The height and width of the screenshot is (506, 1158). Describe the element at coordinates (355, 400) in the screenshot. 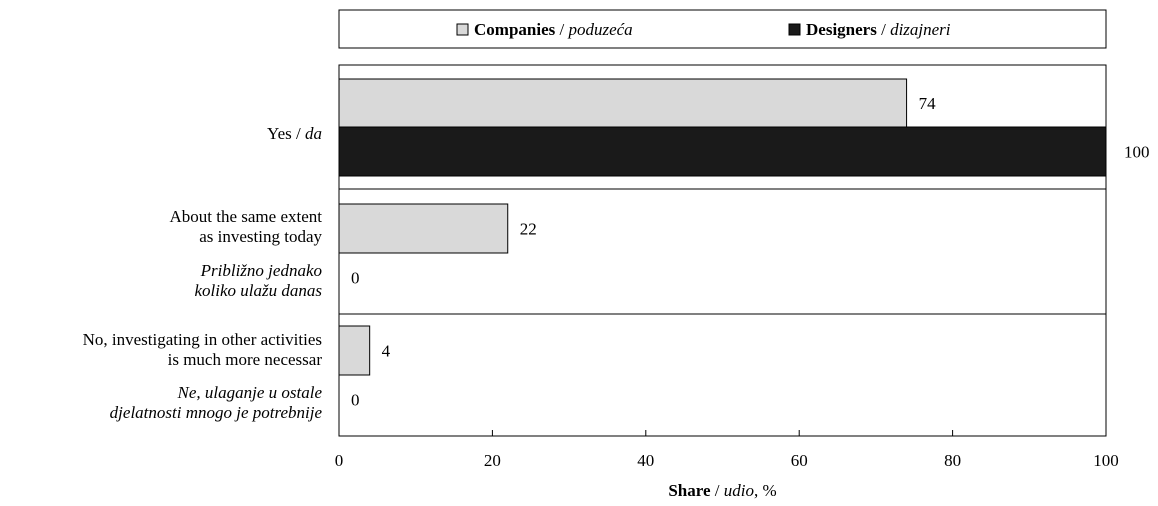

I see `data-label-designers-3: 0` at that location.